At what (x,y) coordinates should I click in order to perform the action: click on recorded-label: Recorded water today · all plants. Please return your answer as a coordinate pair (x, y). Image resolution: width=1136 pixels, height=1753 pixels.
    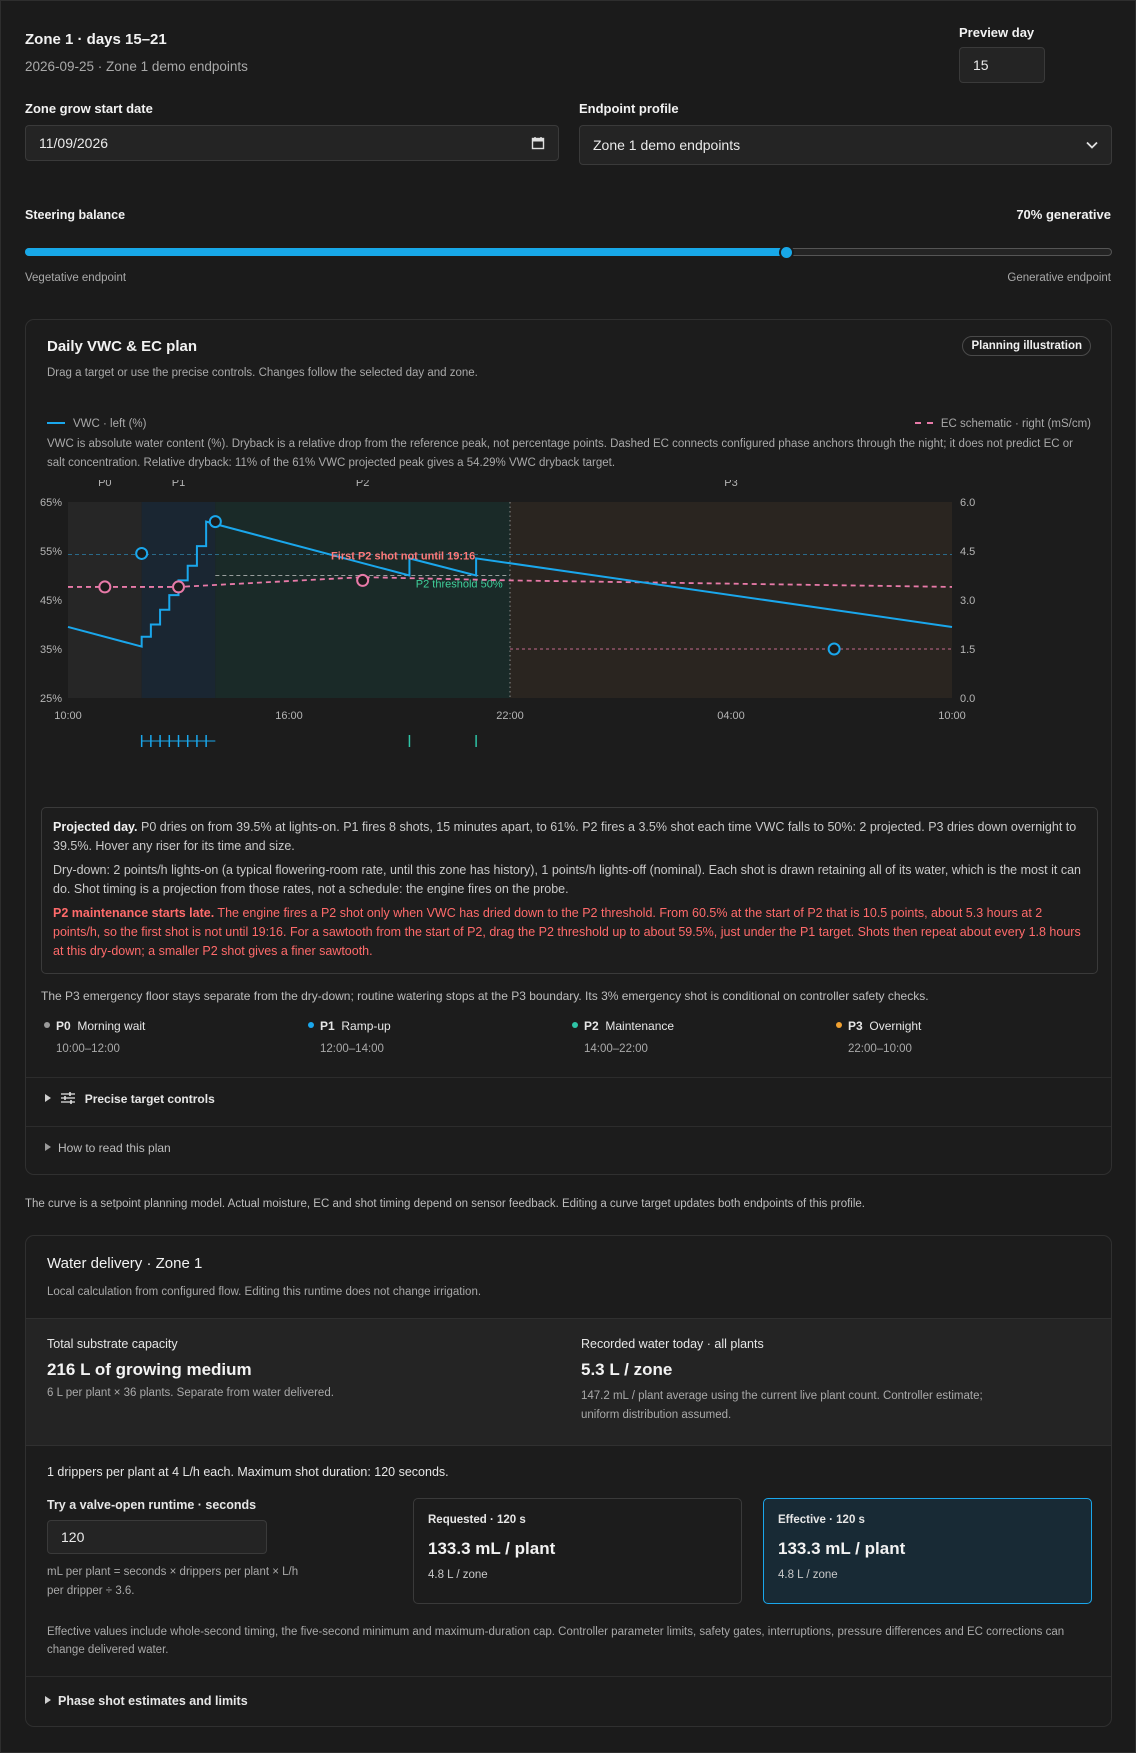
    Looking at the image, I should click on (672, 1344).